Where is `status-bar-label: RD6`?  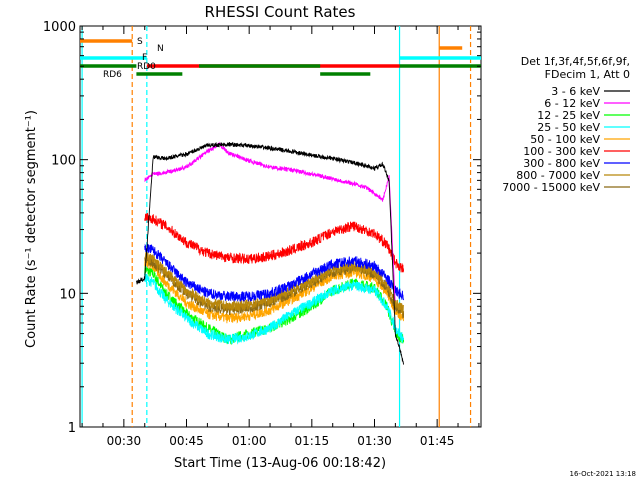
status-bar-label: RD6 is located at coordinates (112, 75).